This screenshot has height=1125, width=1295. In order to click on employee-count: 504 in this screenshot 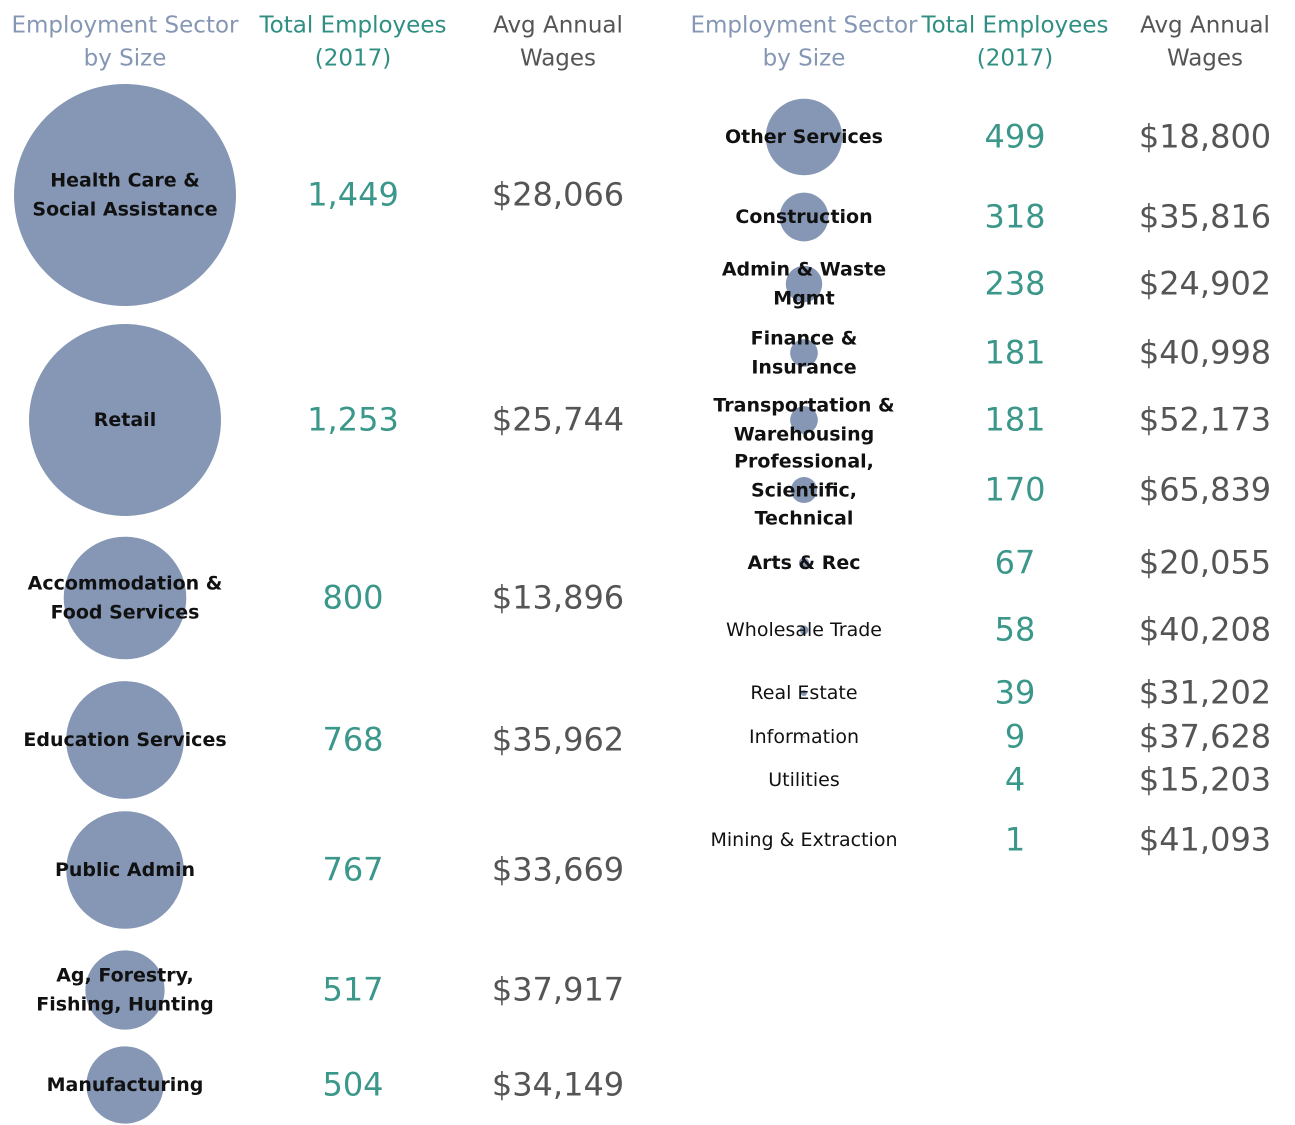, I will do `click(353, 1084)`.